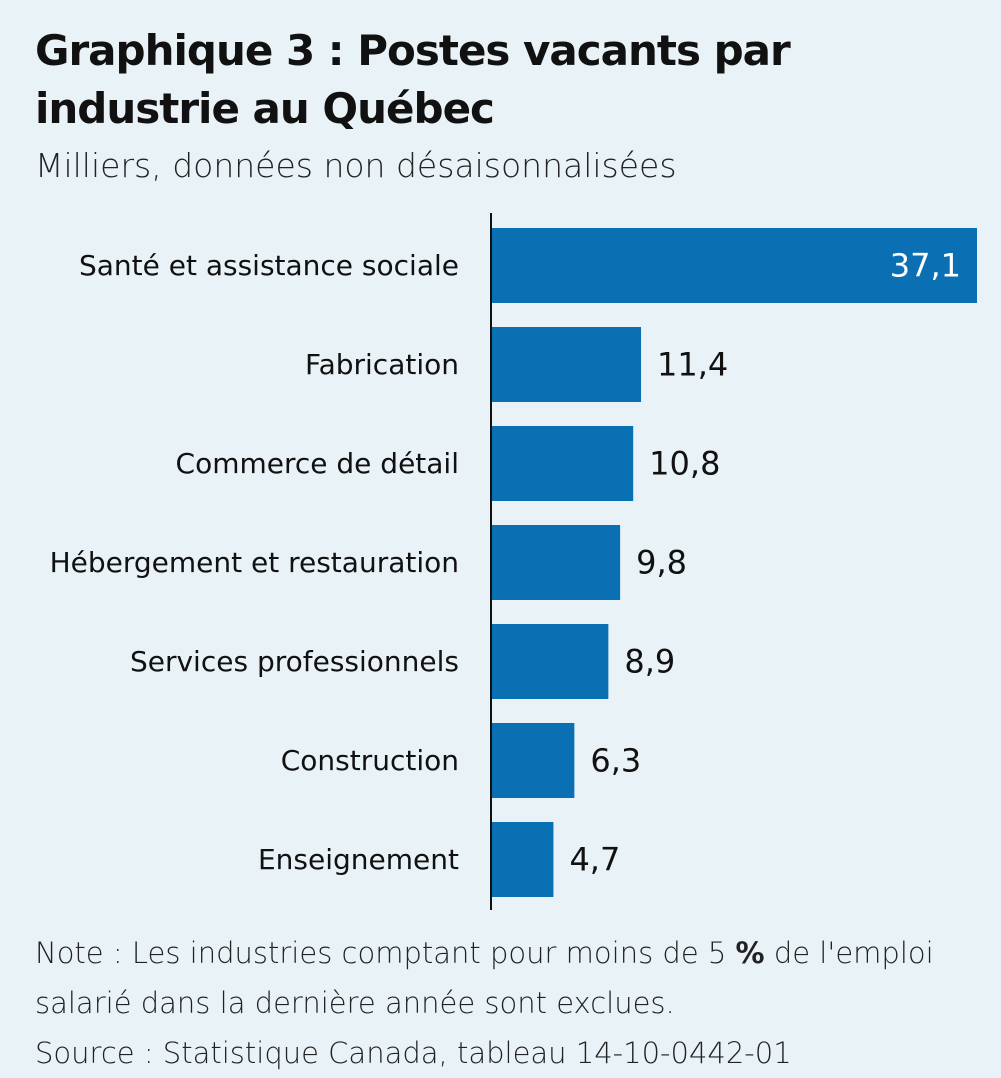 The image size is (1001, 1078). I want to click on category-label: Hébergement et restauration, so click(254, 562).